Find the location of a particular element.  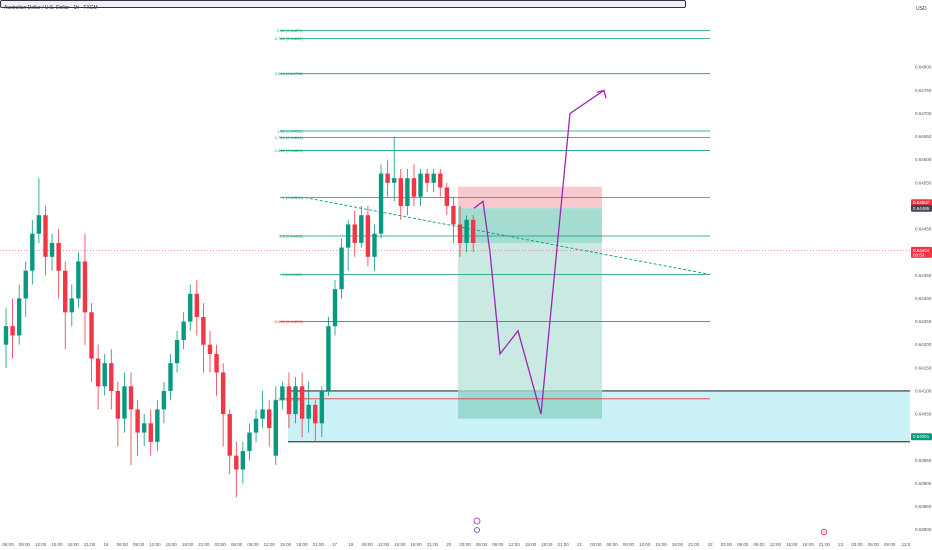

time-tick-label: 17 is located at coordinates (335, 544).